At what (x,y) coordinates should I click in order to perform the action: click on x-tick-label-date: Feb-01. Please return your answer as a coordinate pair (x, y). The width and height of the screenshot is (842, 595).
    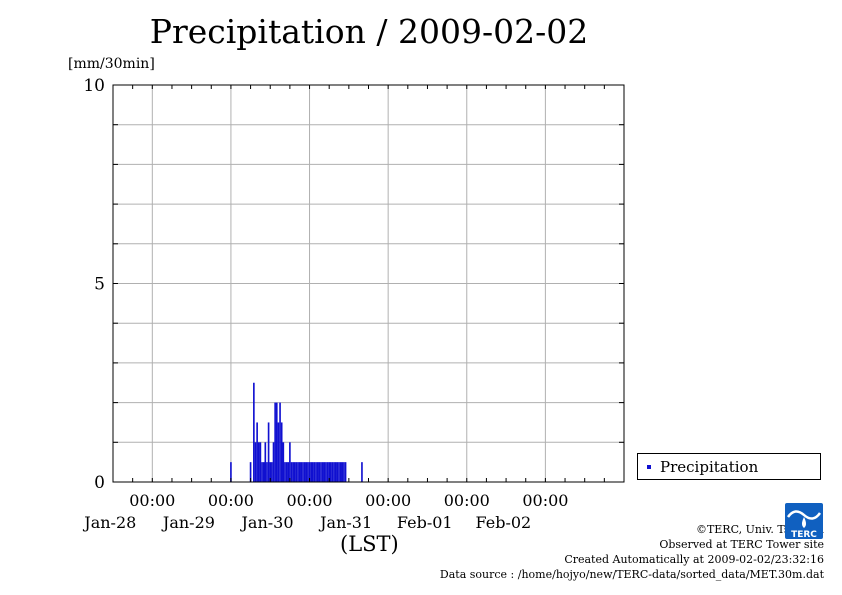
    Looking at the image, I should click on (425, 522).